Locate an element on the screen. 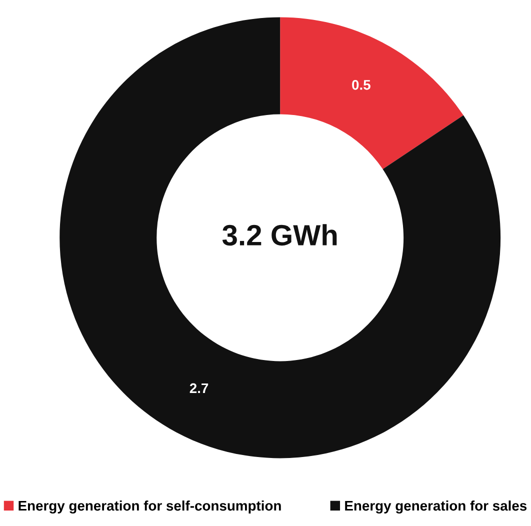 This screenshot has height=526, width=531. legend-label: Energy generation for self-consumption is located at coordinates (149, 507).